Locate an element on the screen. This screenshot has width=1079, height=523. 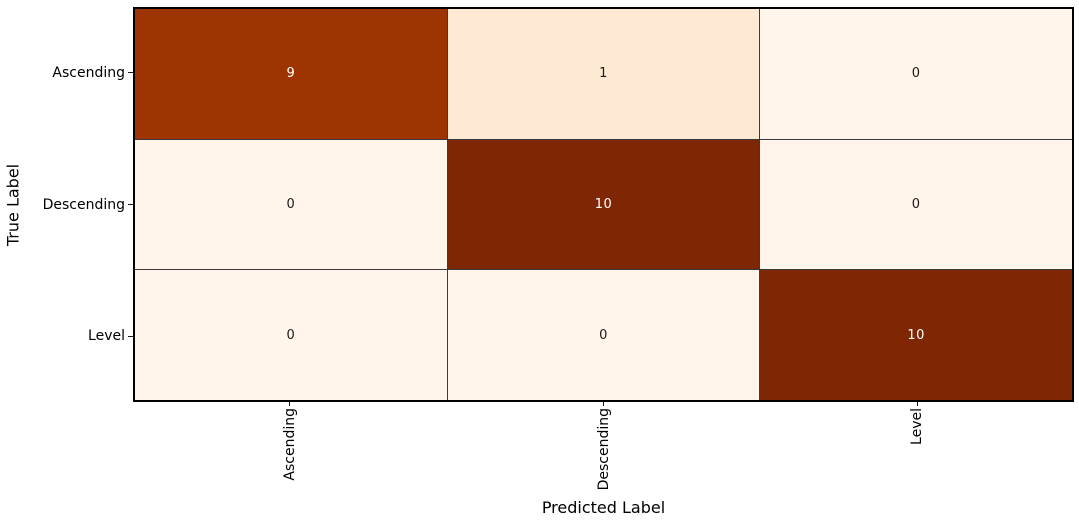
x-tick-label: Level is located at coordinates (917, 426).